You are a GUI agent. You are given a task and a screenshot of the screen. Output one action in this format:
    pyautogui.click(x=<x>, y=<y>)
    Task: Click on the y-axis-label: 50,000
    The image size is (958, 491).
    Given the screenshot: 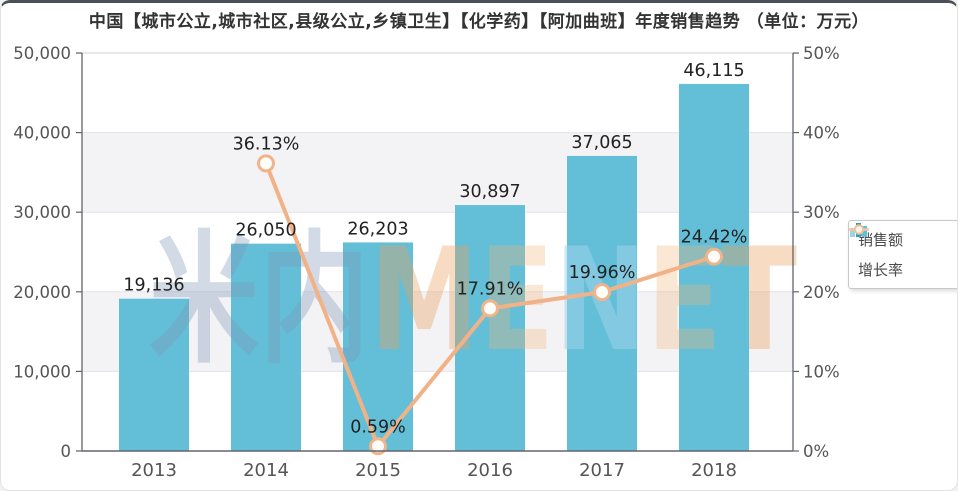 What is the action you would take?
    pyautogui.click(x=42, y=53)
    